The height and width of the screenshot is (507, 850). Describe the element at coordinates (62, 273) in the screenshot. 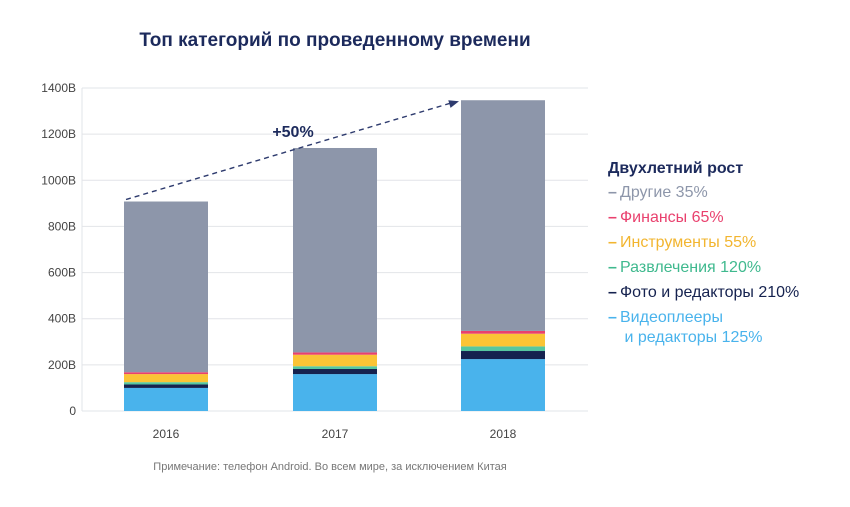

I see `y-tick-label: 600B` at that location.